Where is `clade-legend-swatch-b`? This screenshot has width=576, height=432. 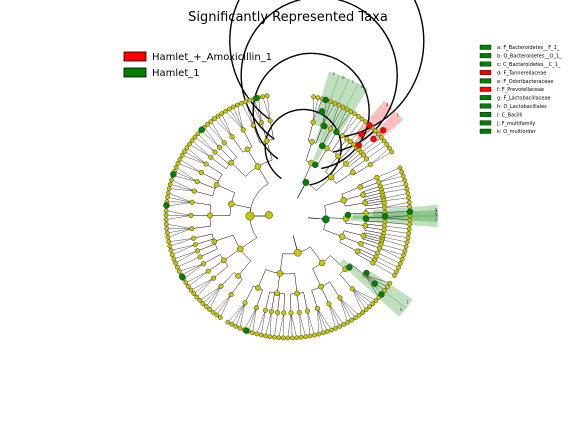
clade-legend-swatch-b is located at coordinates (485, 56).